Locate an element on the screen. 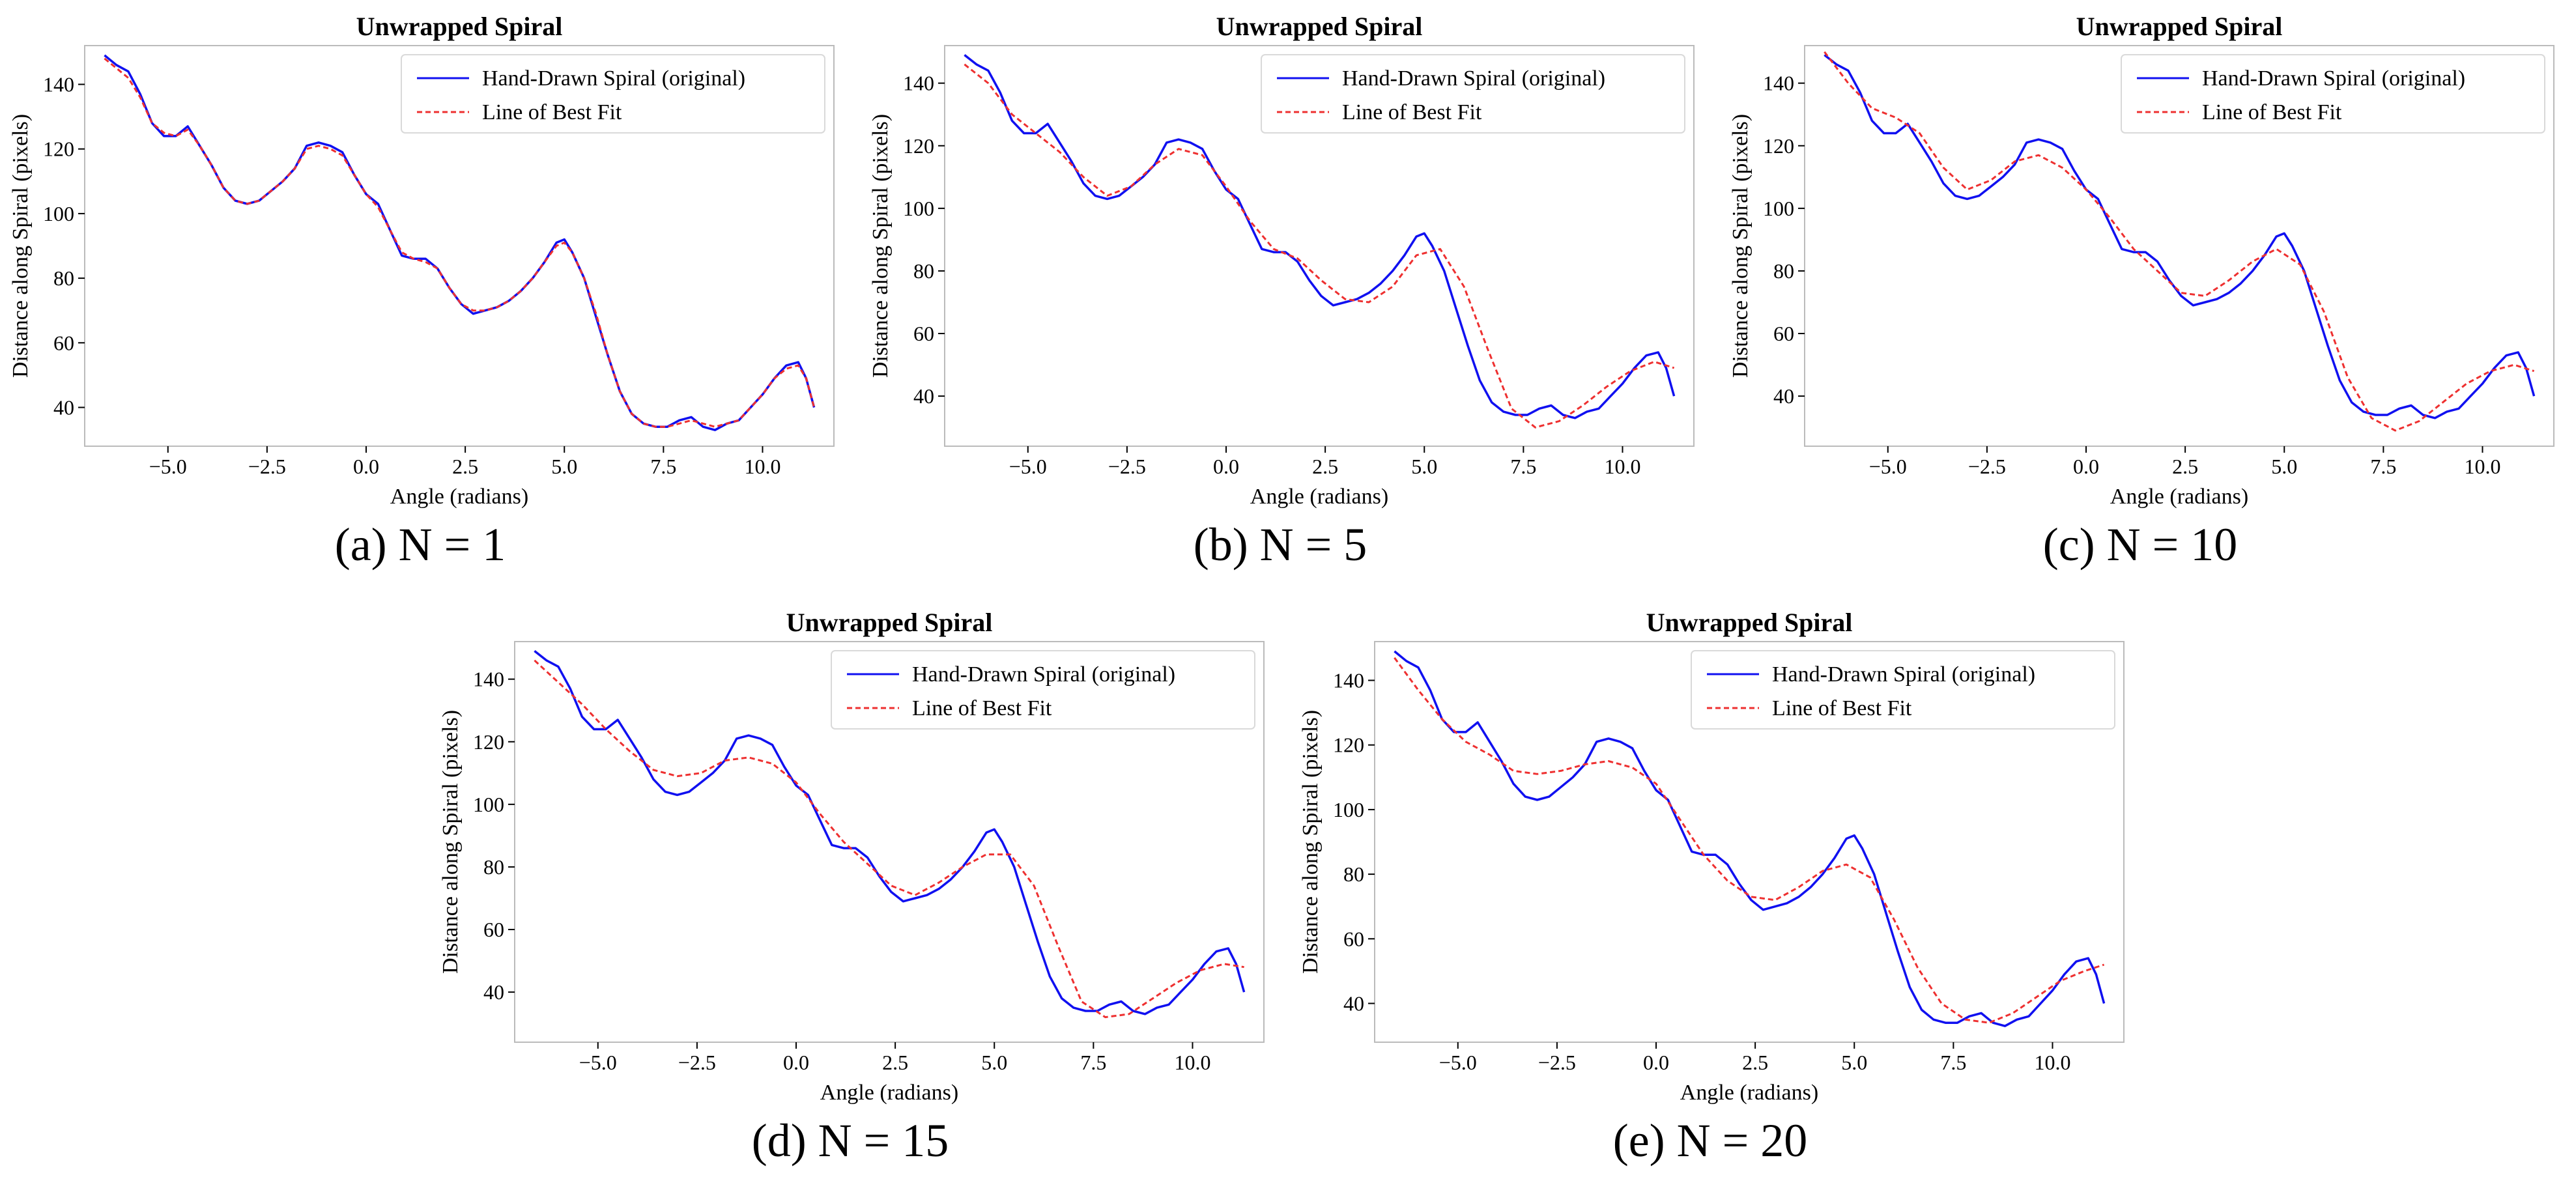 The height and width of the screenshot is (1192, 2576). caption-d: (d) N = 15 is located at coordinates (850, 1140).